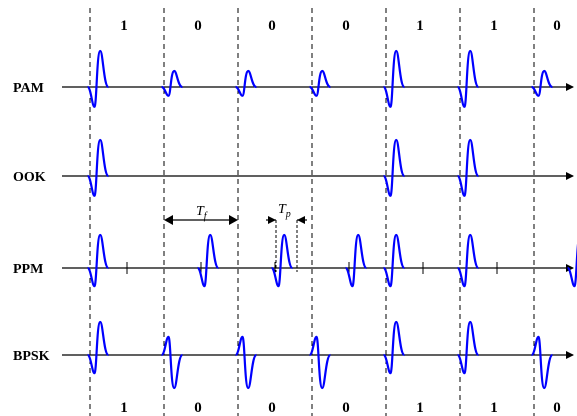 The width and height of the screenshot is (577, 416). What do you see at coordinates (272, 220) in the screenshot?
I see `tp-arrow-left` at bounding box center [272, 220].